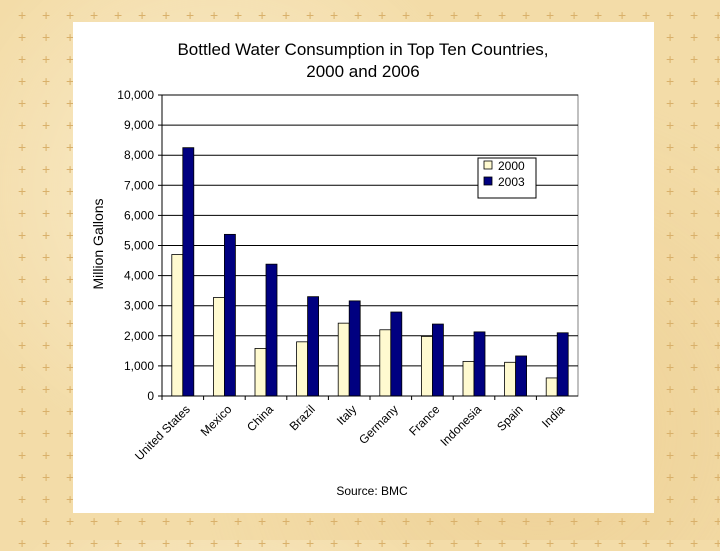 The image size is (720, 551). I want to click on y-tick-label: 5,000, so click(139, 246).